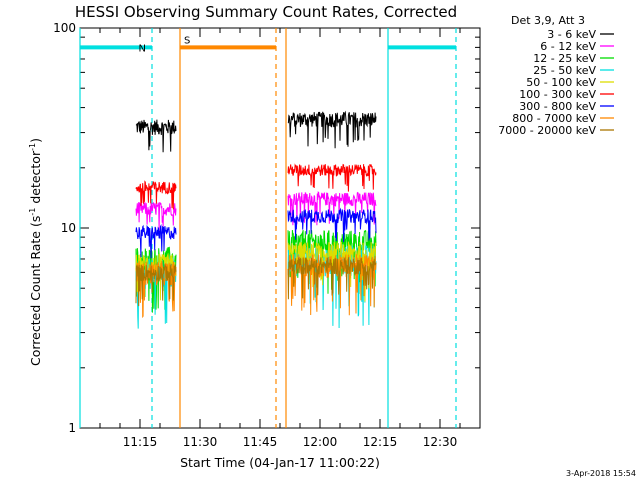 This screenshot has height=480, width=640. Describe the element at coordinates (68, 228) in the screenshot. I see `y-tick-label: 10` at that location.